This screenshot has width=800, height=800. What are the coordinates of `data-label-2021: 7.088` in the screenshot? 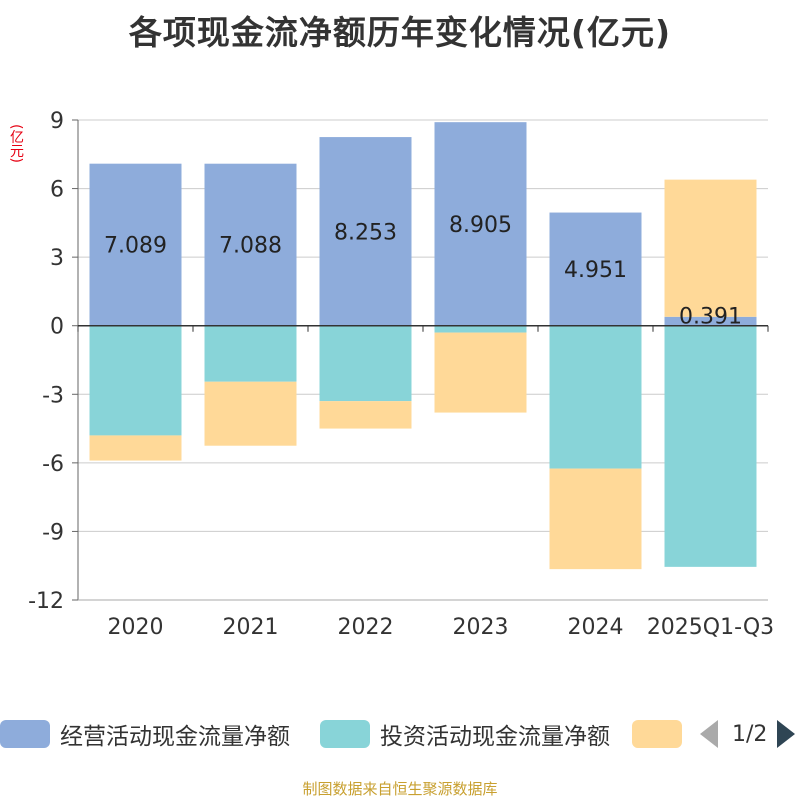 It's located at (250, 246).